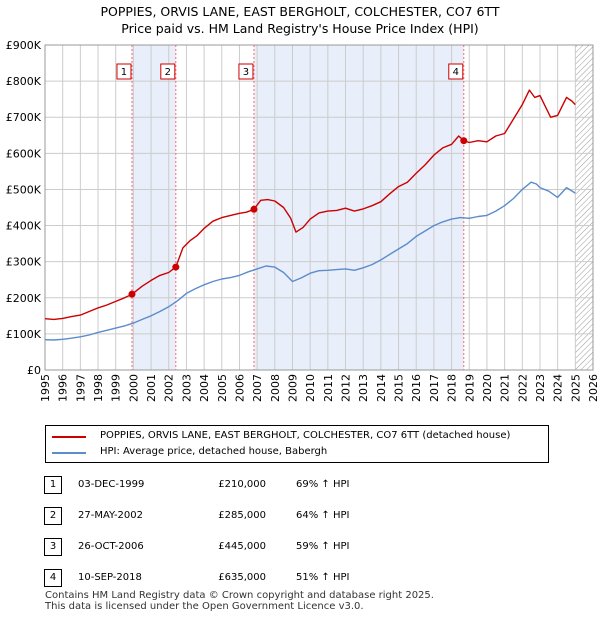 This screenshot has width=600, height=620. Describe the element at coordinates (242, 484) in the screenshot. I see `sale-price: £210,000` at that location.